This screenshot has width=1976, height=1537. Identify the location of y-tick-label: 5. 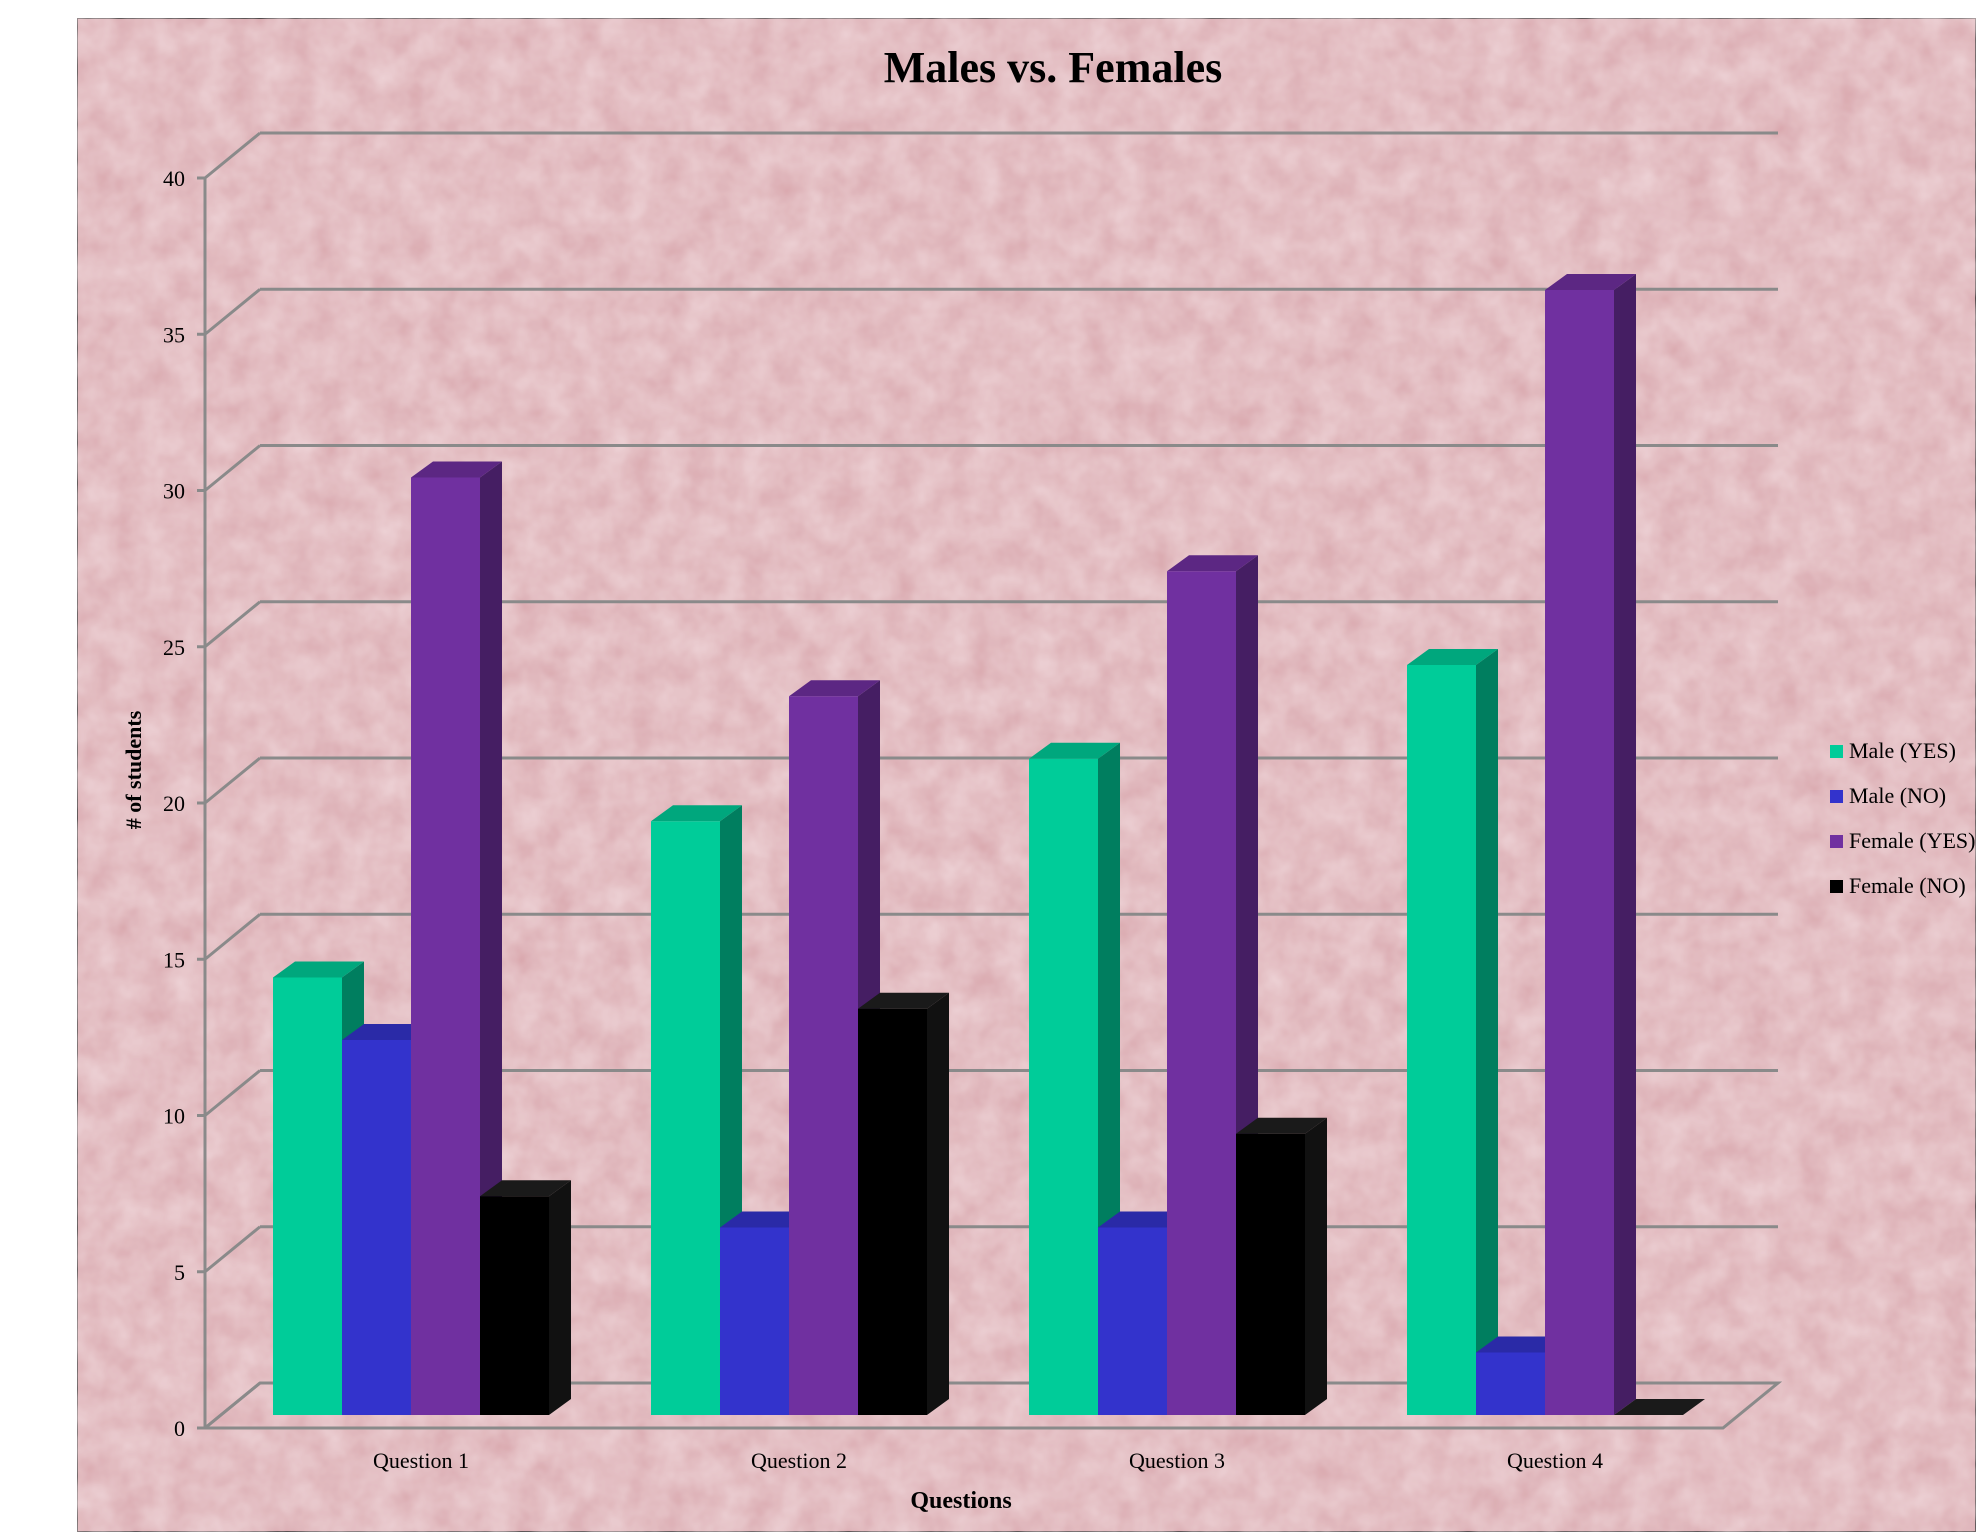
(179, 1272).